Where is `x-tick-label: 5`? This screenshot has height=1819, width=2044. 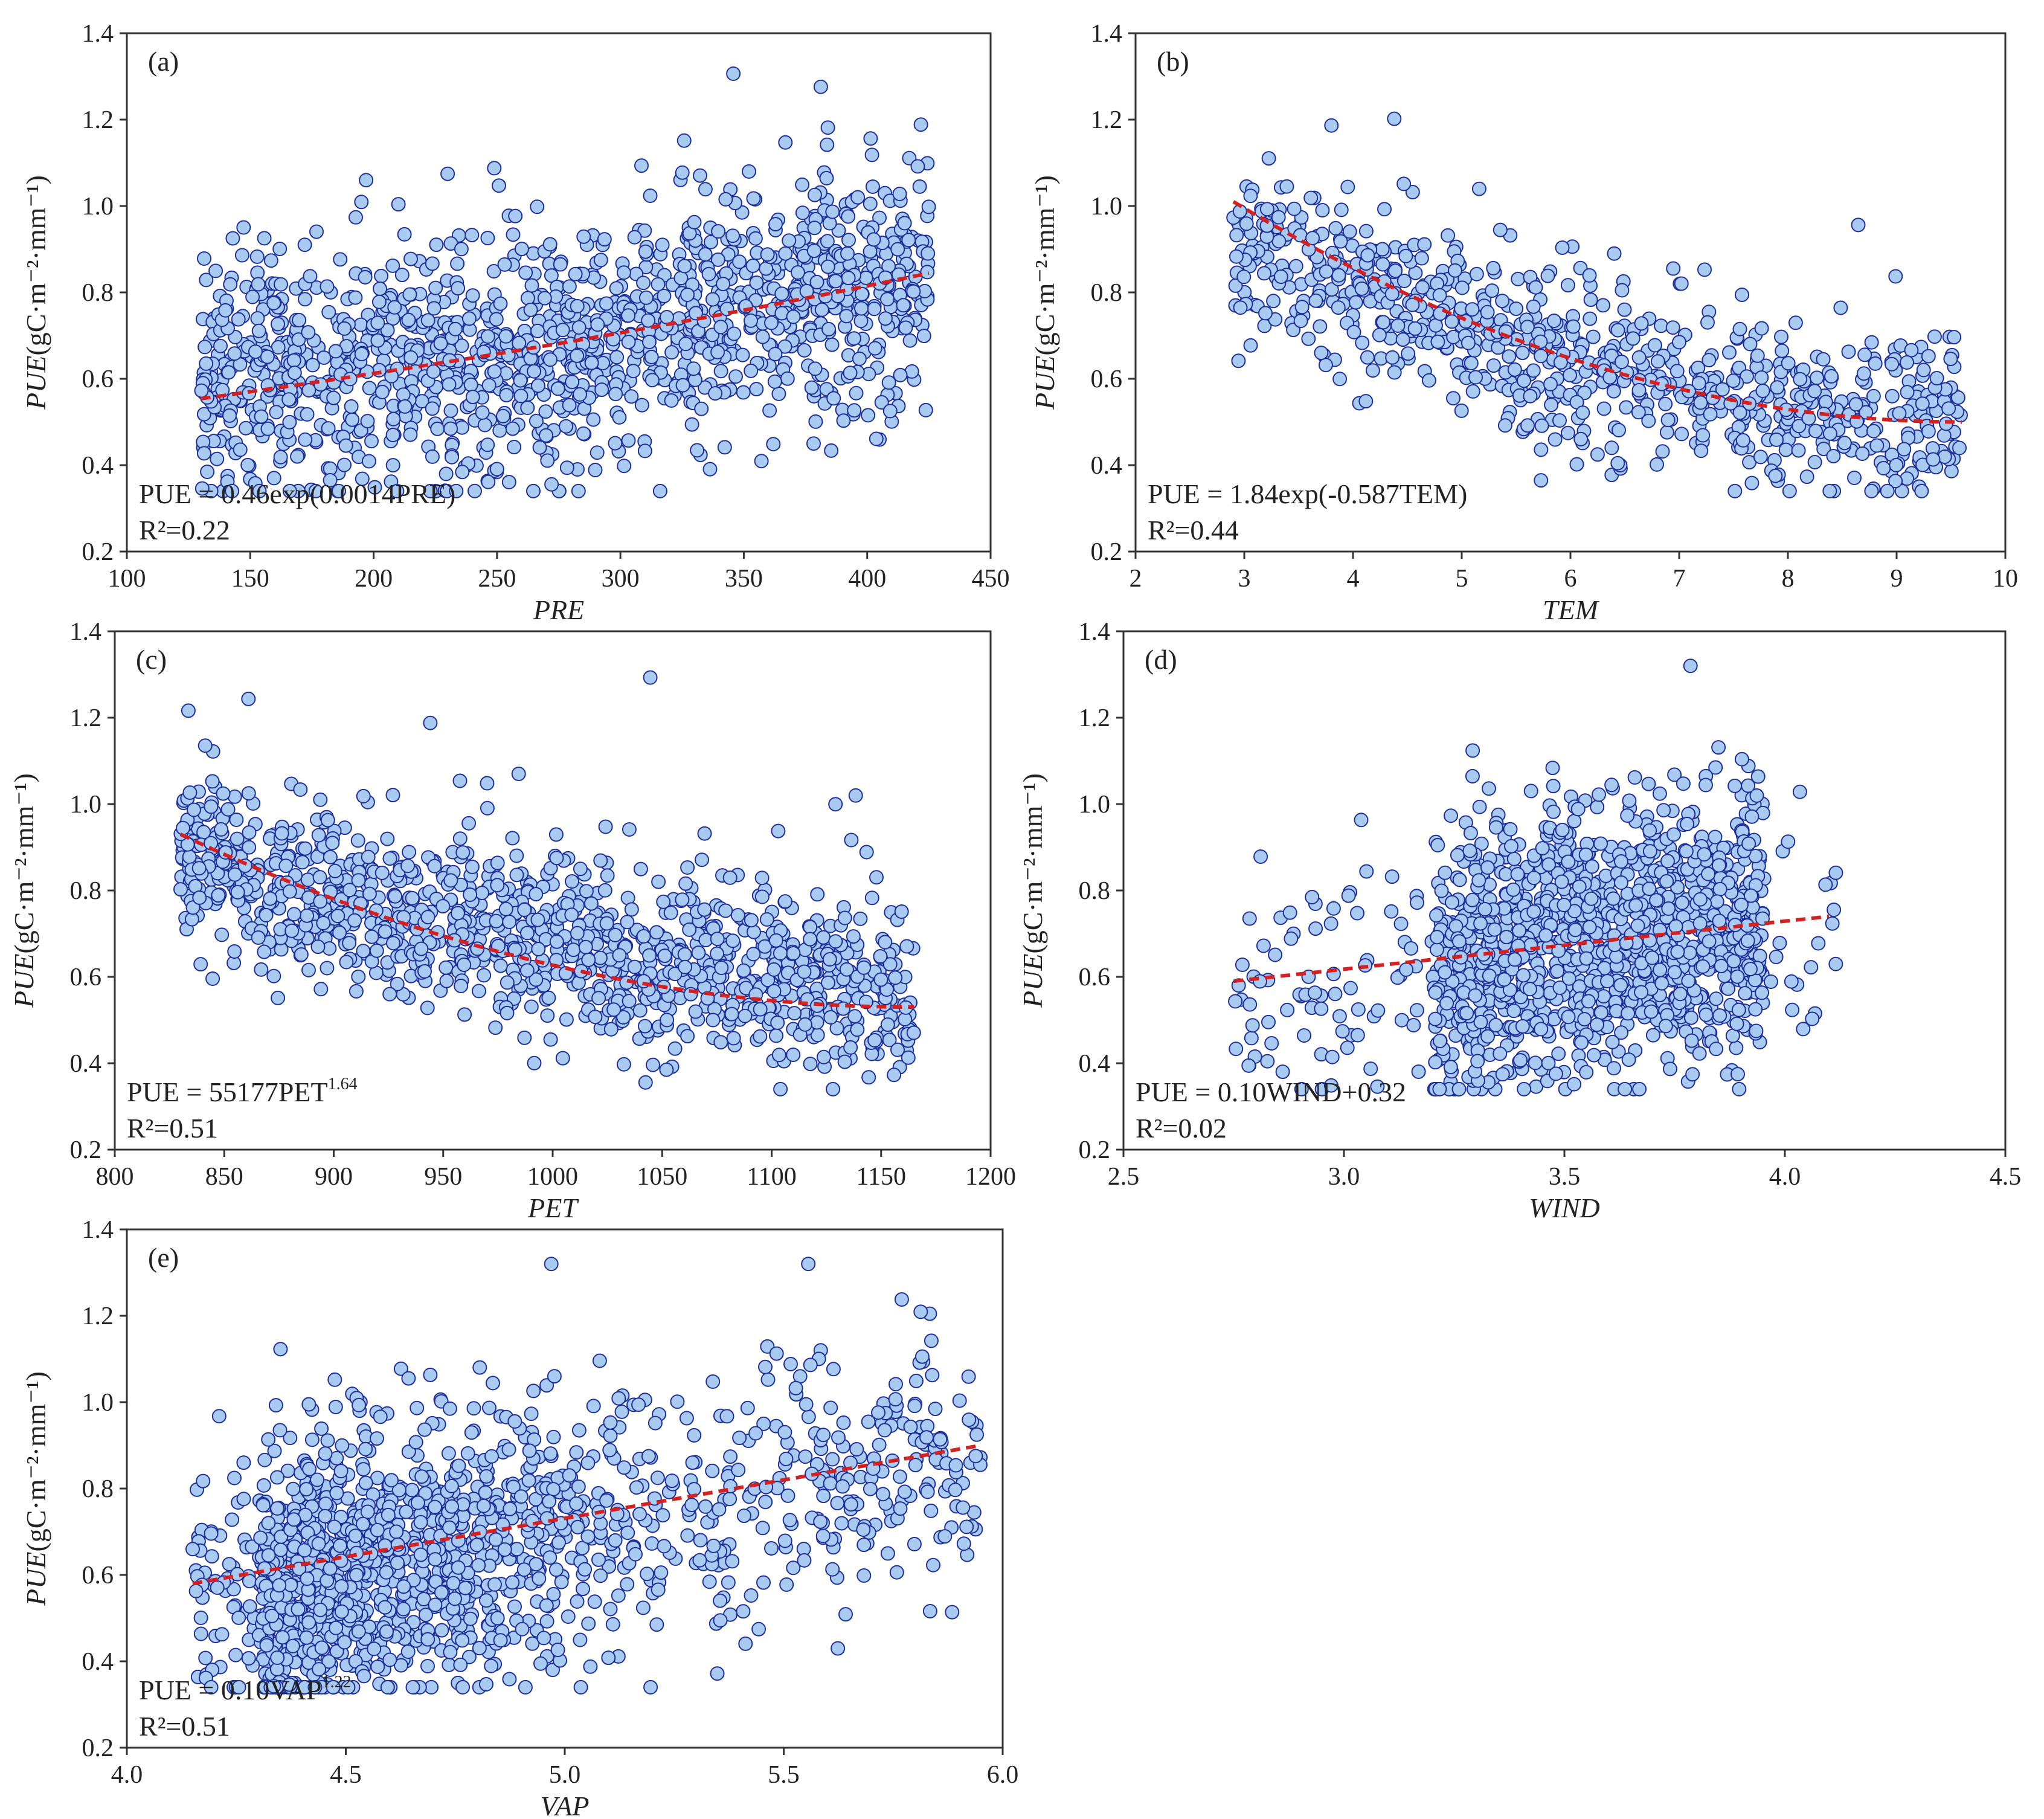 x-tick-label: 5 is located at coordinates (1462, 579).